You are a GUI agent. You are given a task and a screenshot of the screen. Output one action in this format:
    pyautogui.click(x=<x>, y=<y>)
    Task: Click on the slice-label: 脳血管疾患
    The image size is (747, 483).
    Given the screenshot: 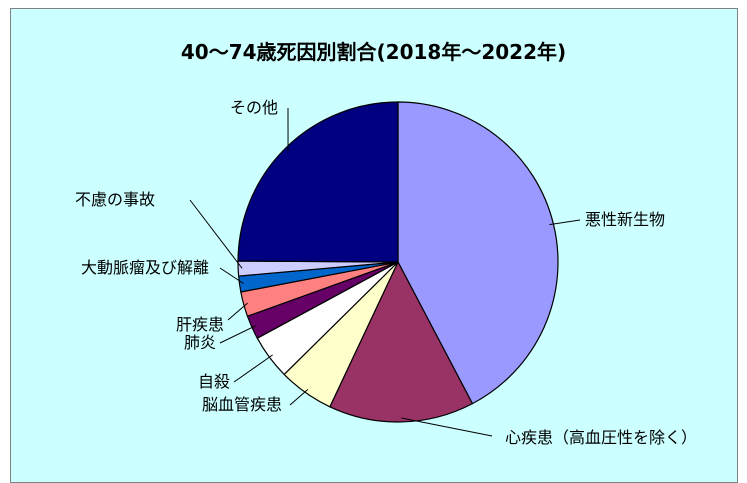 What is the action you would take?
    pyautogui.click(x=221, y=405)
    